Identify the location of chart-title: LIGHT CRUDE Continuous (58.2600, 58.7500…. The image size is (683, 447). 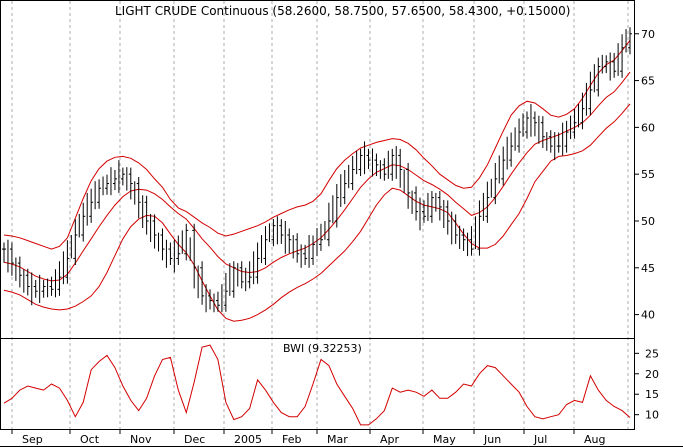
(342, 11).